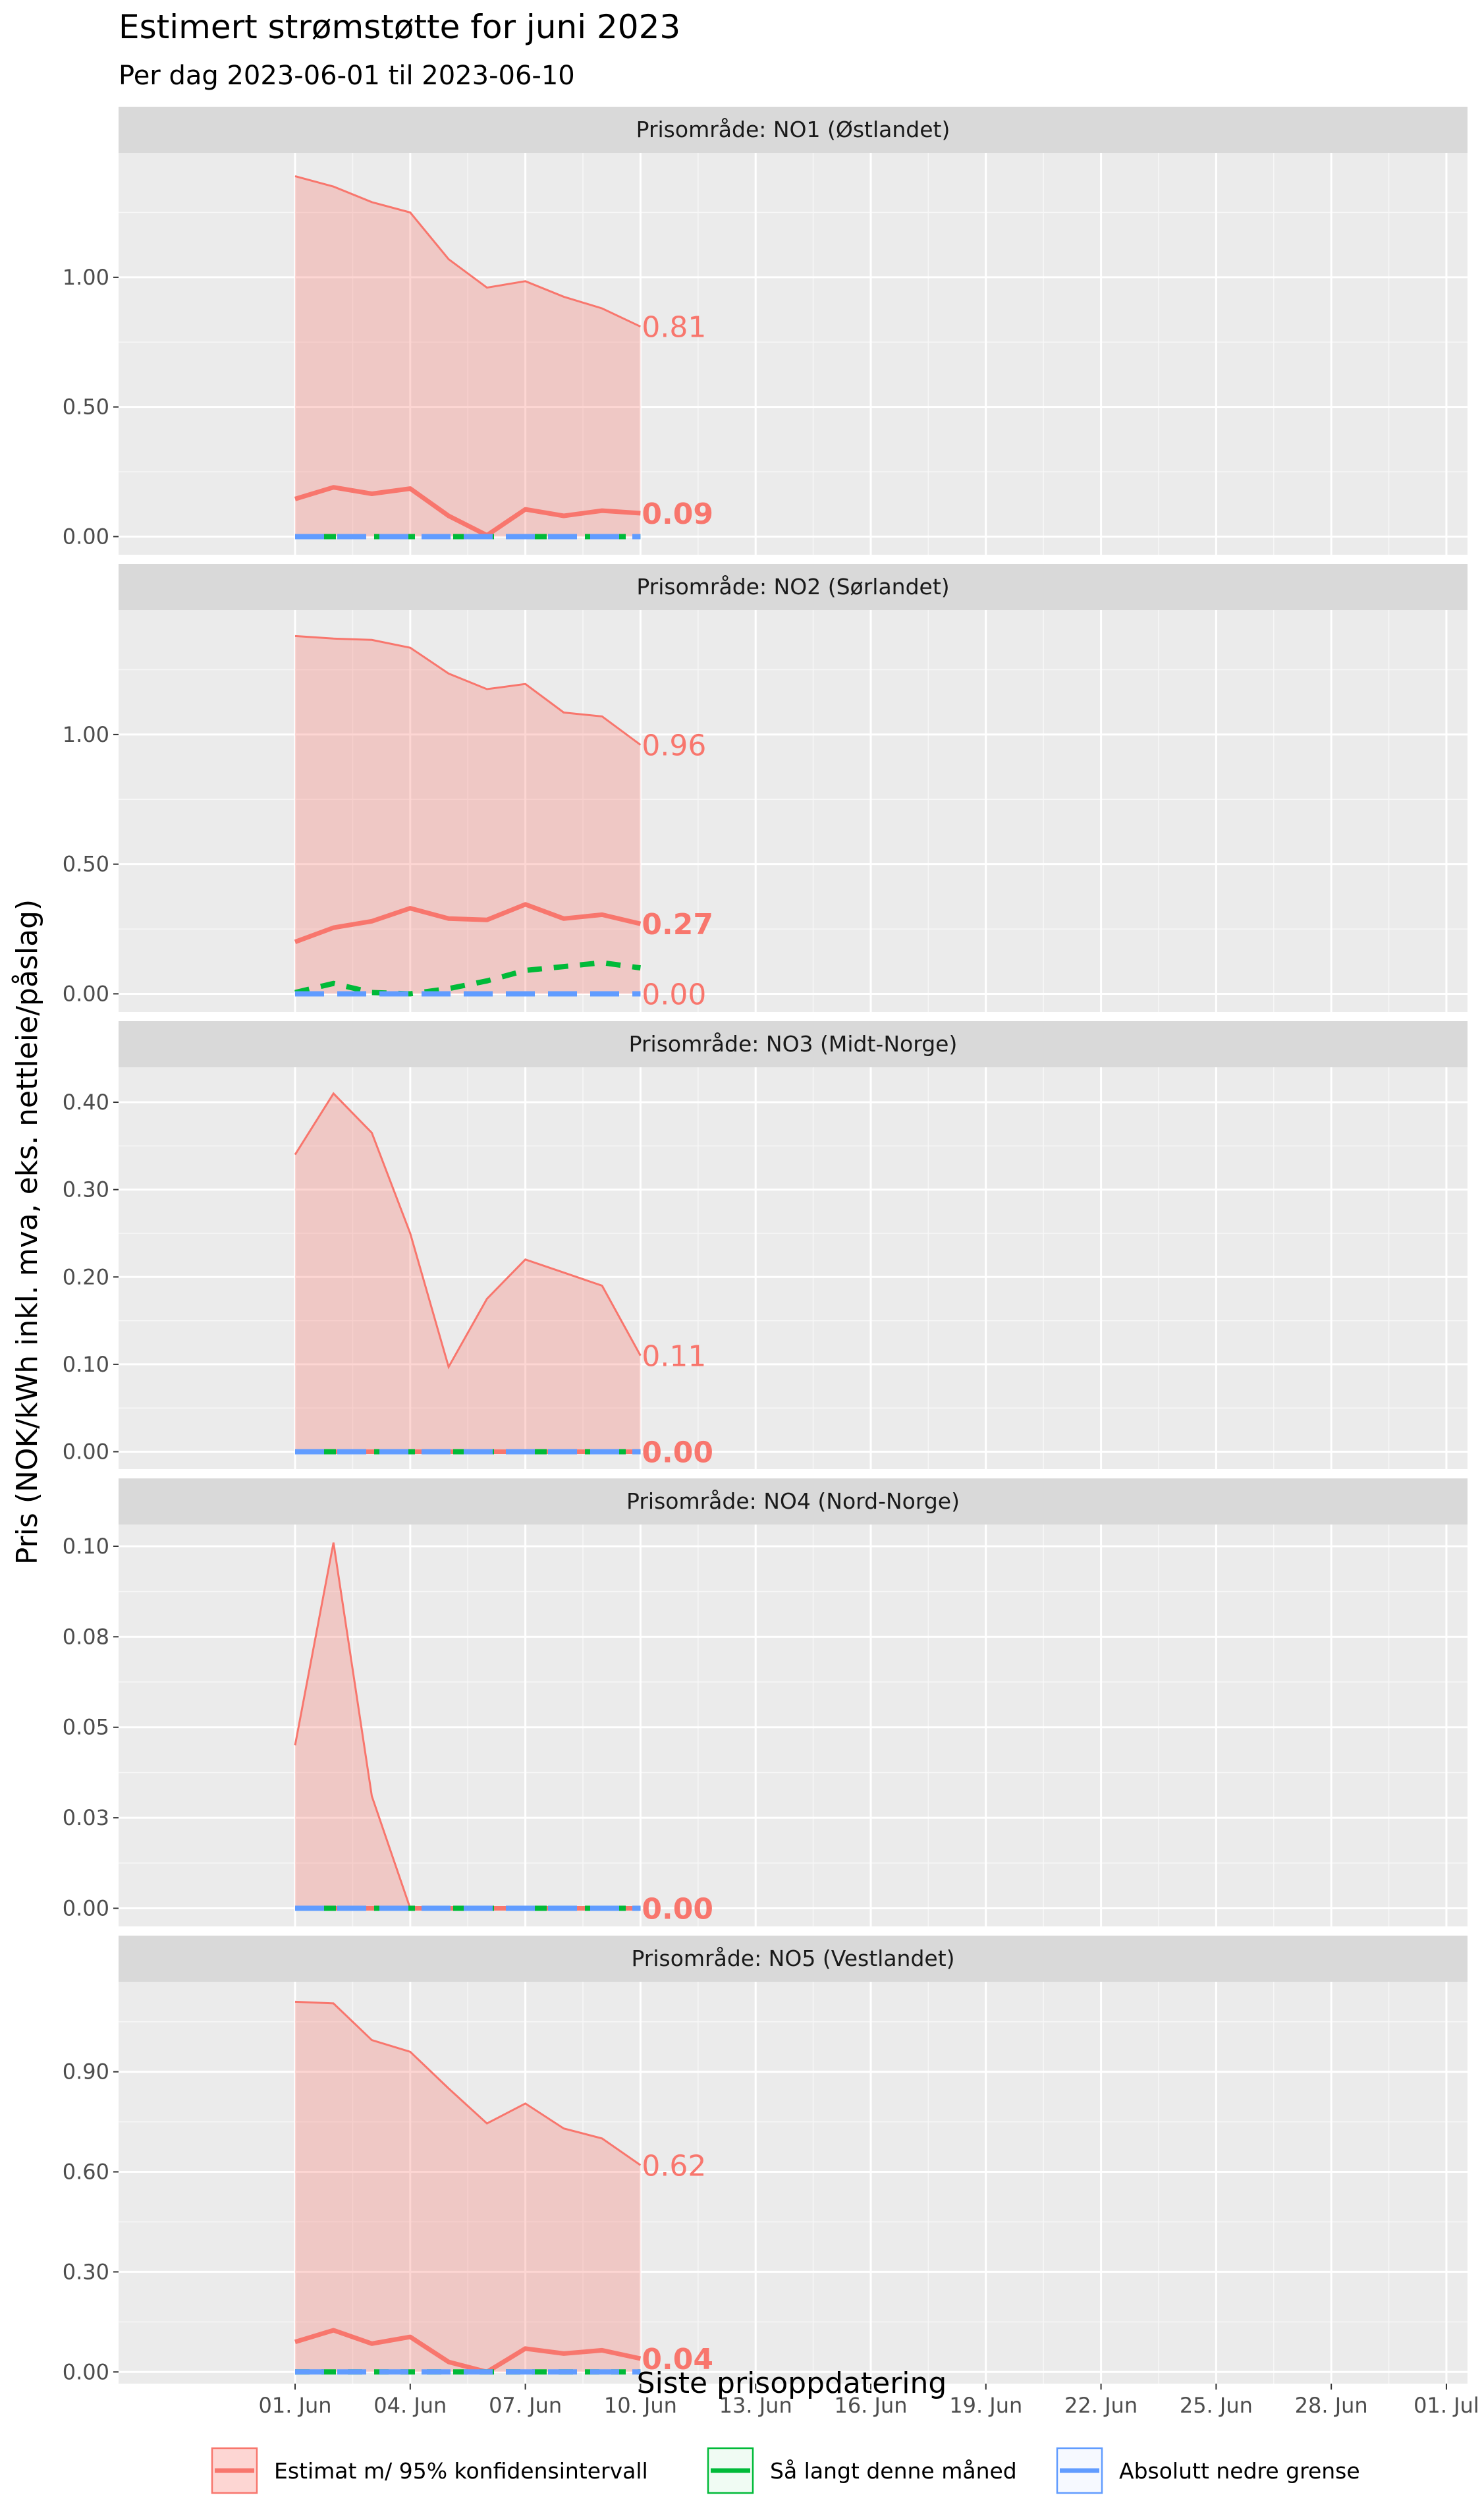 The height and width of the screenshot is (2520, 1482). What do you see at coordinates (86, 2172) in the screenshot?
I see `y-tick-label: 0.60` at bounding box center [86, 2172].